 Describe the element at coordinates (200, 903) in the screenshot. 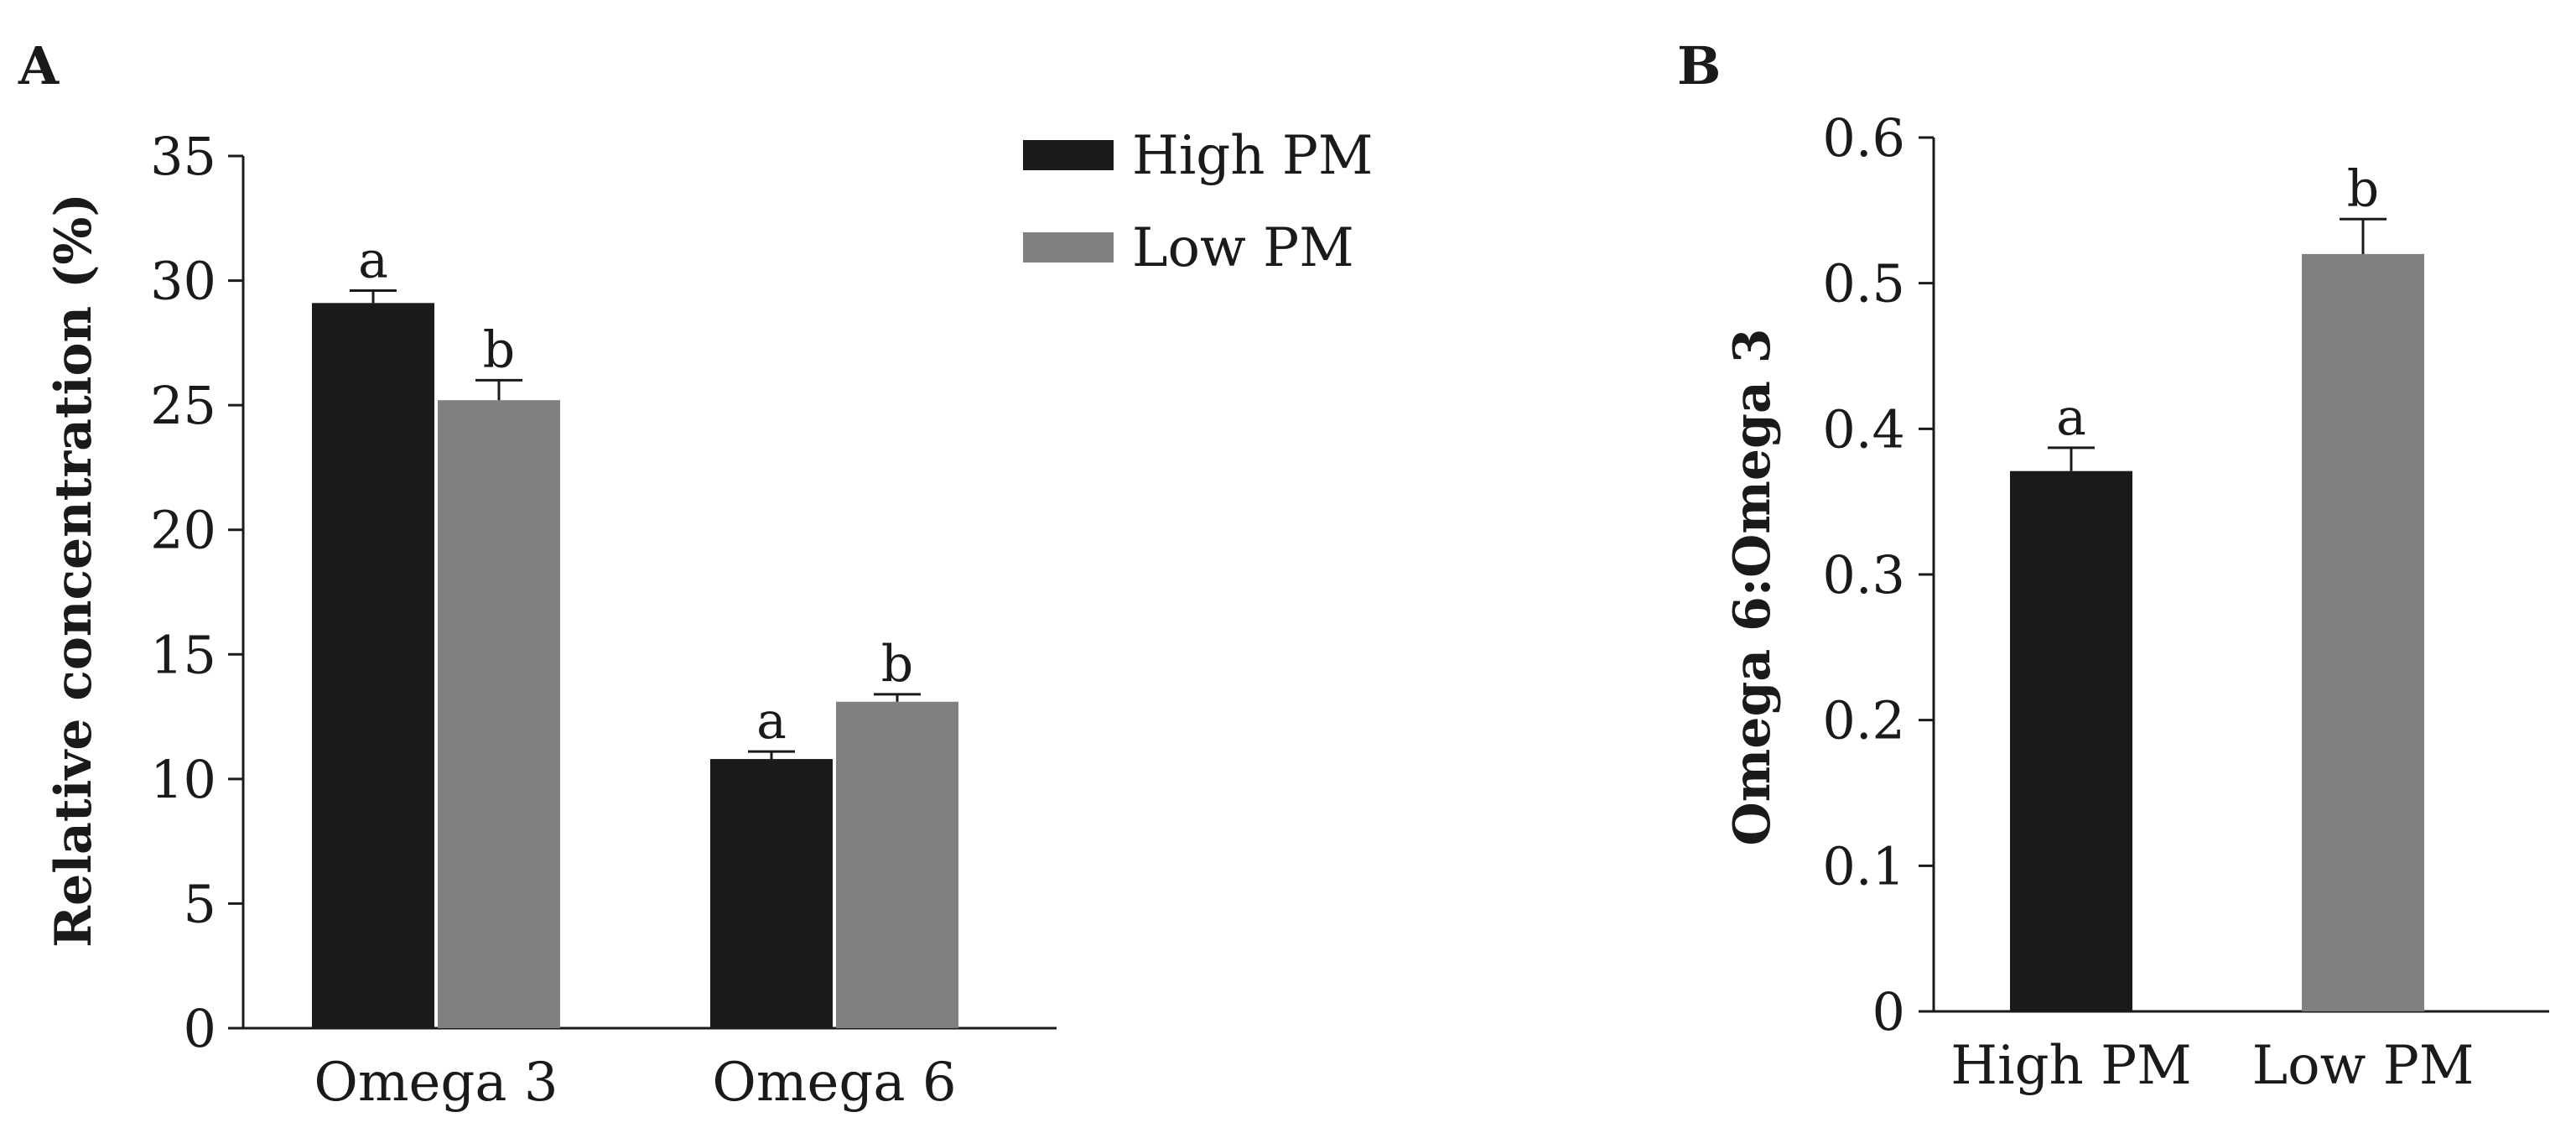

I see `panel-a-y-tick-label: 5` at that location.